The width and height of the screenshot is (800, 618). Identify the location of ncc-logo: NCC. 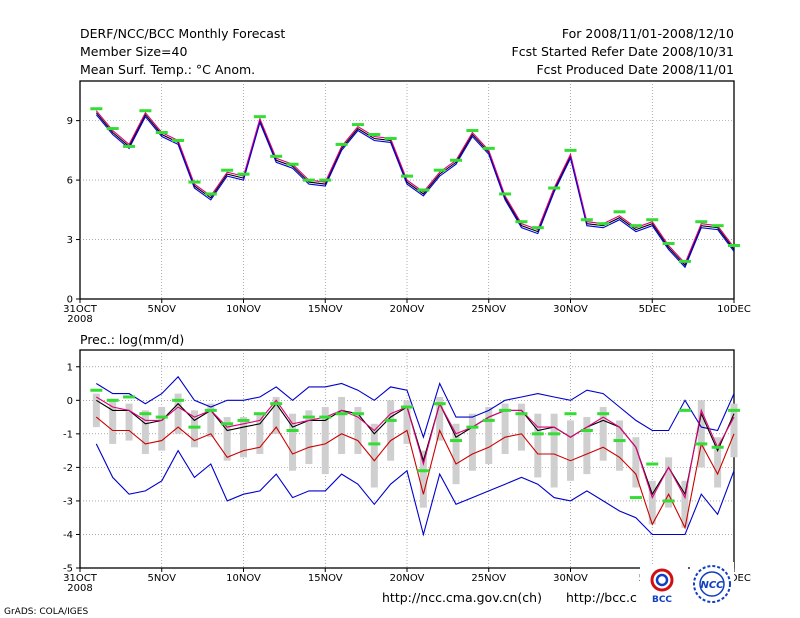
(712, 585).